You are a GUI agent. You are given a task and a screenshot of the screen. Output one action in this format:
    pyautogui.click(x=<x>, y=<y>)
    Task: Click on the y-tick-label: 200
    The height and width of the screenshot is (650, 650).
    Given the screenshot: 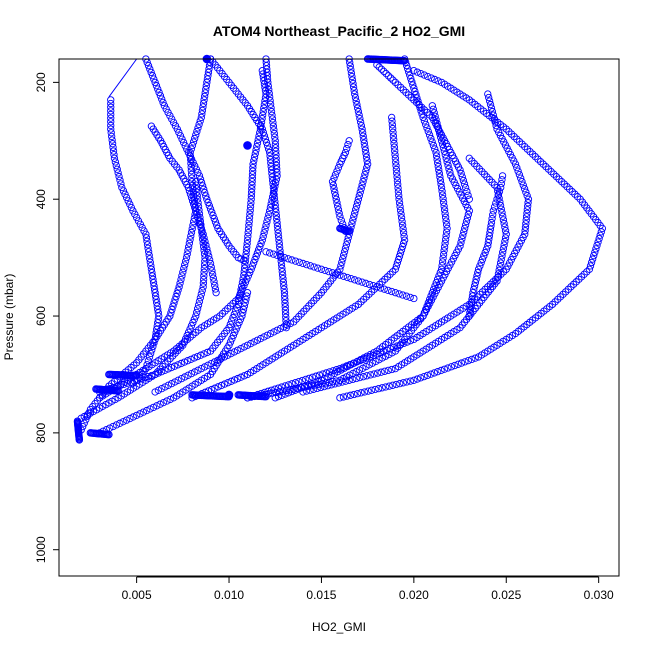 What is the action you would take?
    pyautogui.click(x=41, y=82)
    